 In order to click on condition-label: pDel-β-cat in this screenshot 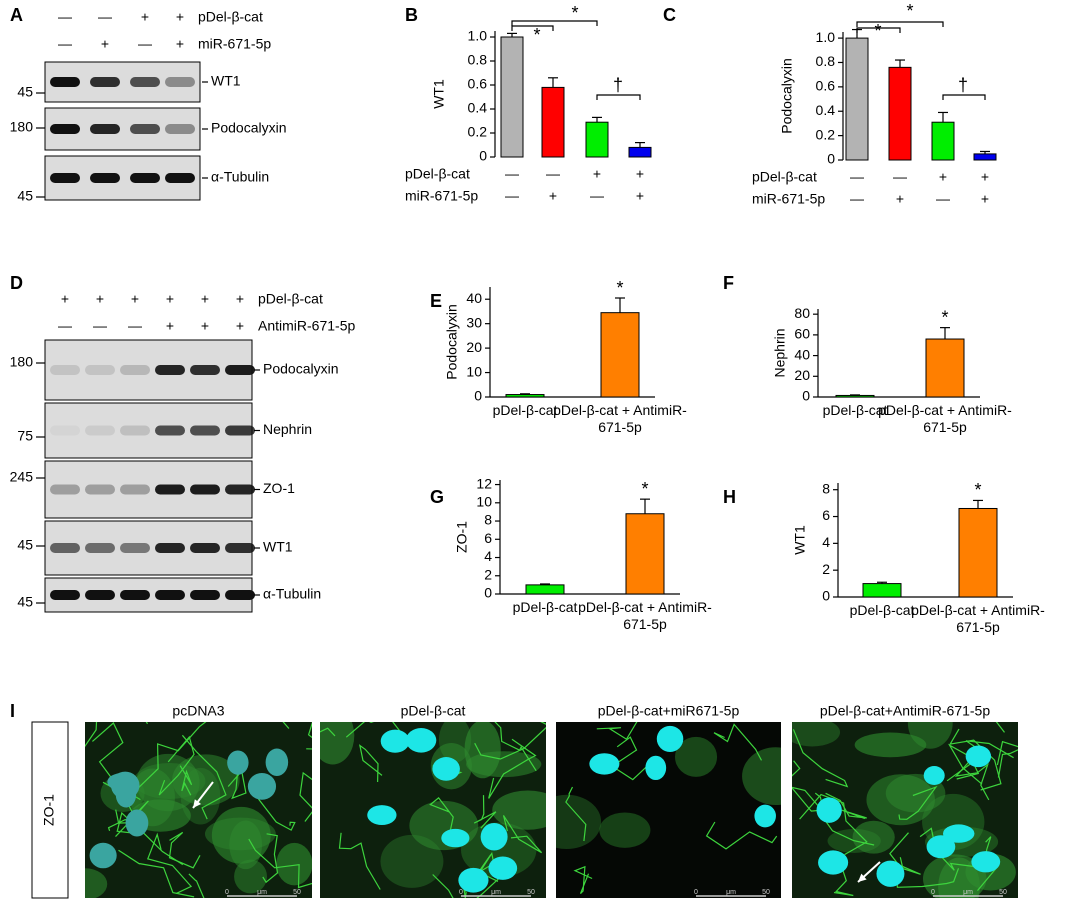, I will do `click(290, 299)`.